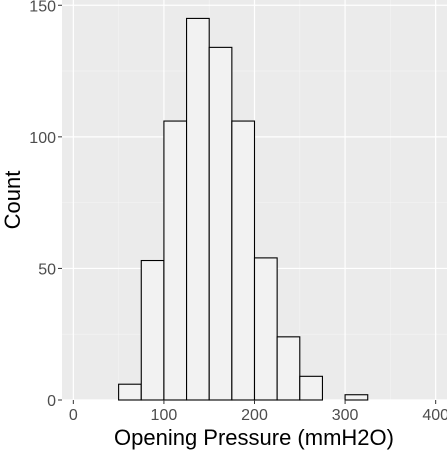 The width and height of the screenshot is (447, 451). I want to click on y-tick-label: 50, so click(47, 269).